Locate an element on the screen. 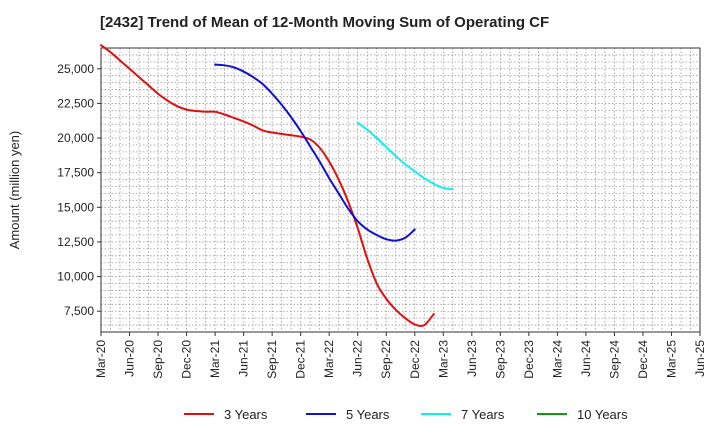  legend-label-7-years: 7 Years is located at coordinates (483, 414).